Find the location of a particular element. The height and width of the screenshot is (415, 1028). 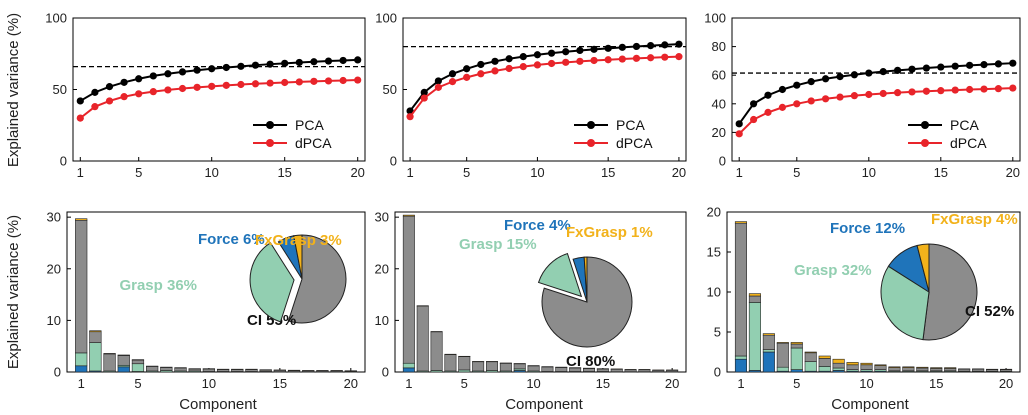

bottom-2-bar-force is located at coordinates (408, 370).